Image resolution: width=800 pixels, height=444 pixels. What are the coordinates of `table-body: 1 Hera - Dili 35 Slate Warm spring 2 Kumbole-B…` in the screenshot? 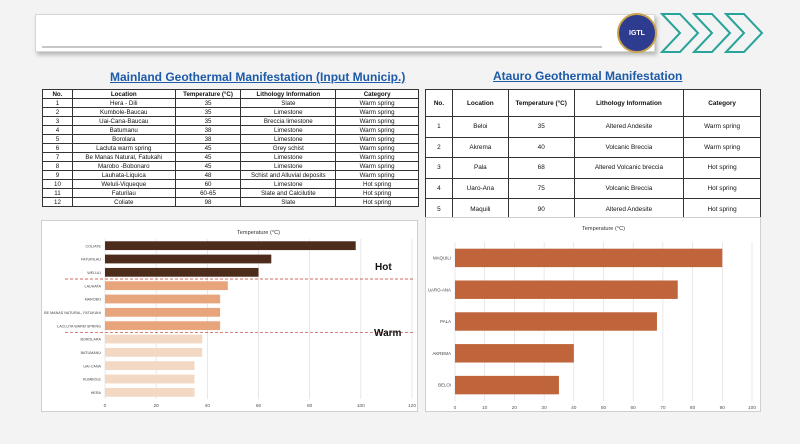 It's located at (230, 152).